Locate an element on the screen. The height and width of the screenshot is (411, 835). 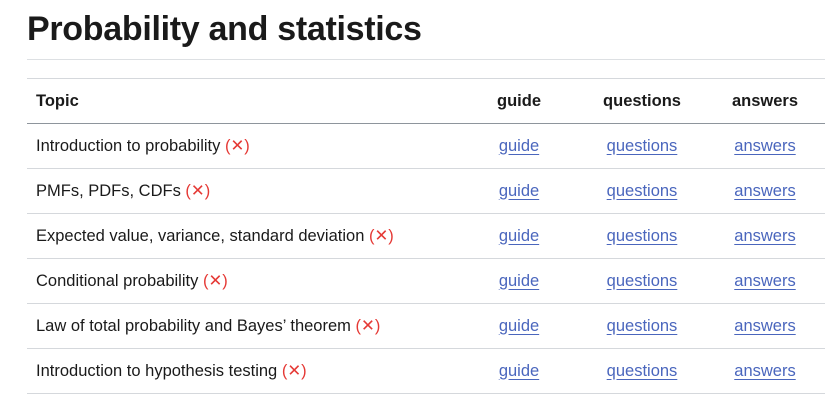
topic-label: Conditional probability is located at coordinates (117, 281).